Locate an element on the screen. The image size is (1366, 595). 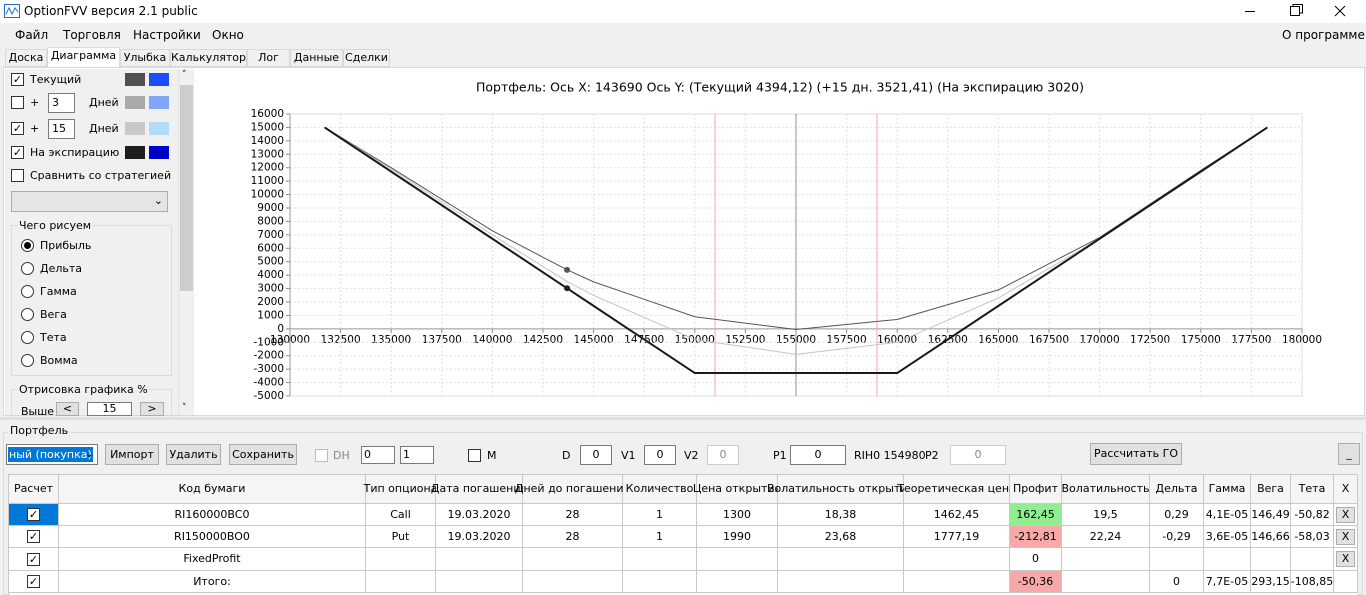
tab: Улыбка is located at coordinates (145, 58).